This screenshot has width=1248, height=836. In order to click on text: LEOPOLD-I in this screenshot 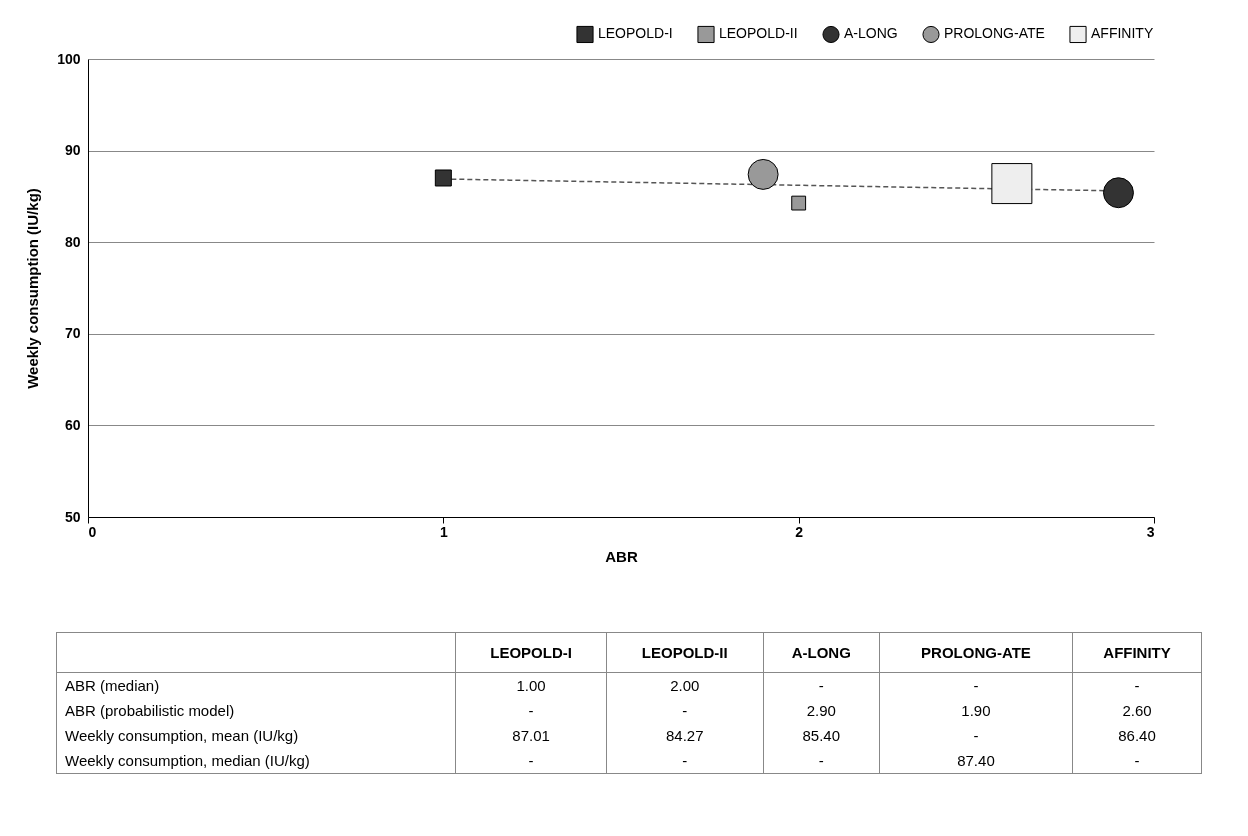, I will do `click(531, 652)`.